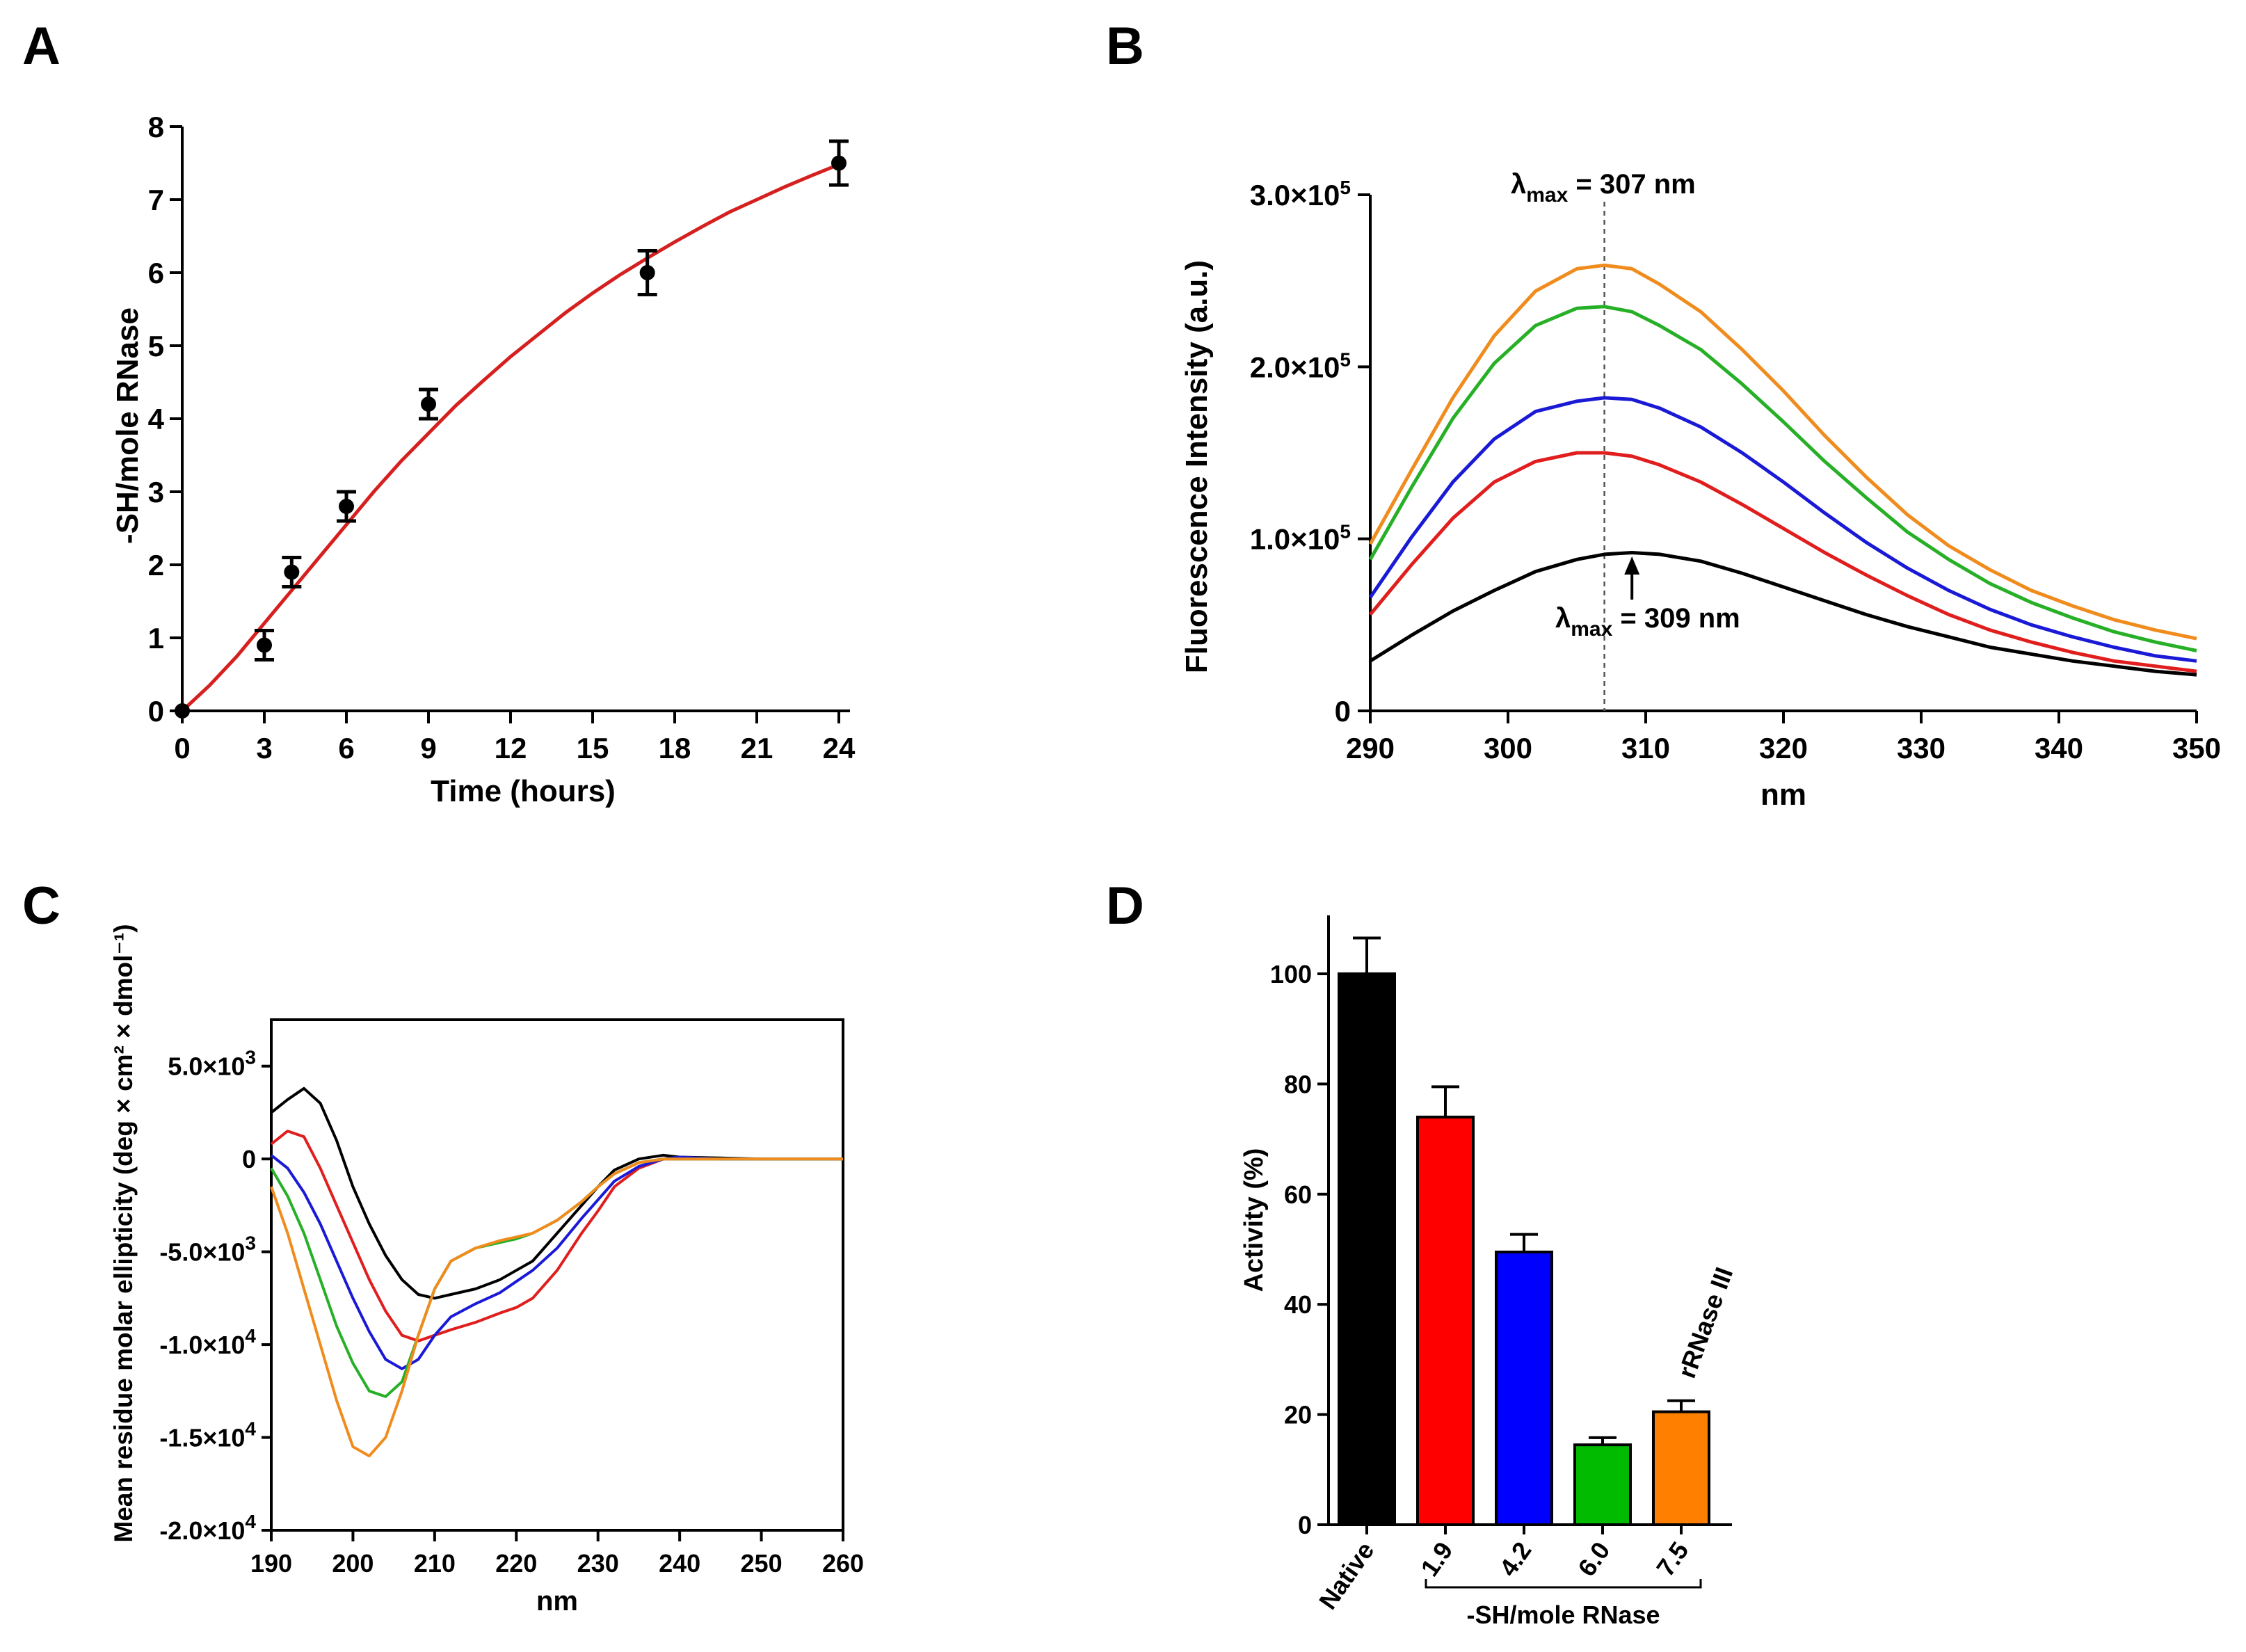 This screenshot has width=2246, height=1652. Describe the element at coordinates (1673, 1559) in the screenshot. I see `d-category-label: 7.5` at that location.